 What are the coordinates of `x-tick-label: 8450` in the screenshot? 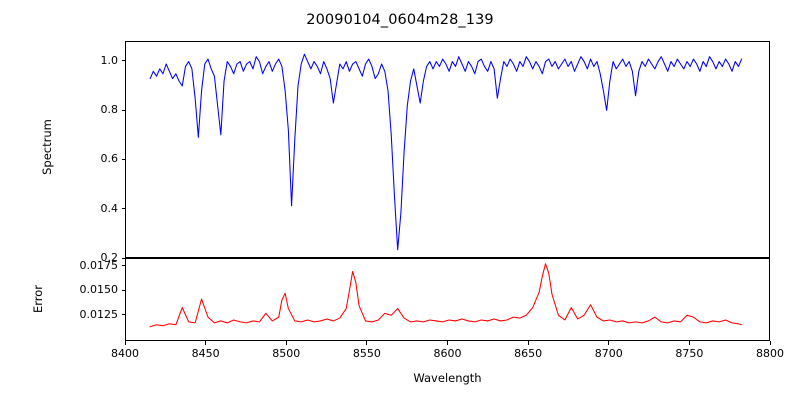 It's located at (205, 353).